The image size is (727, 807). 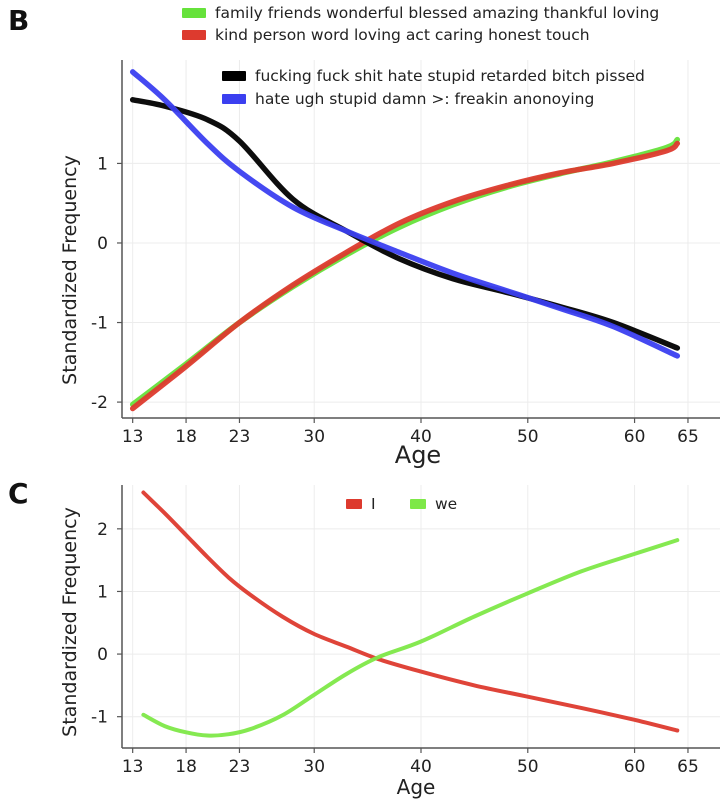 I want to click on panel-b-legend-swatch-fucking-fuck-shit-hate-stupid-retarded-b, so click(x=234, y=76).